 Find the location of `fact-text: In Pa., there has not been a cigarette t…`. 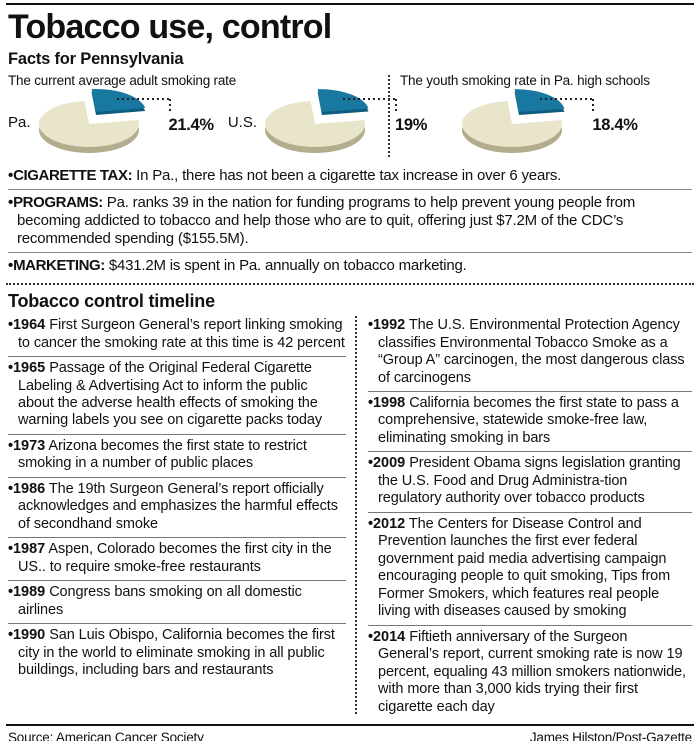

fact-text: In Pa., there has not been a cigarette t… is located at coordinates (349, 175).